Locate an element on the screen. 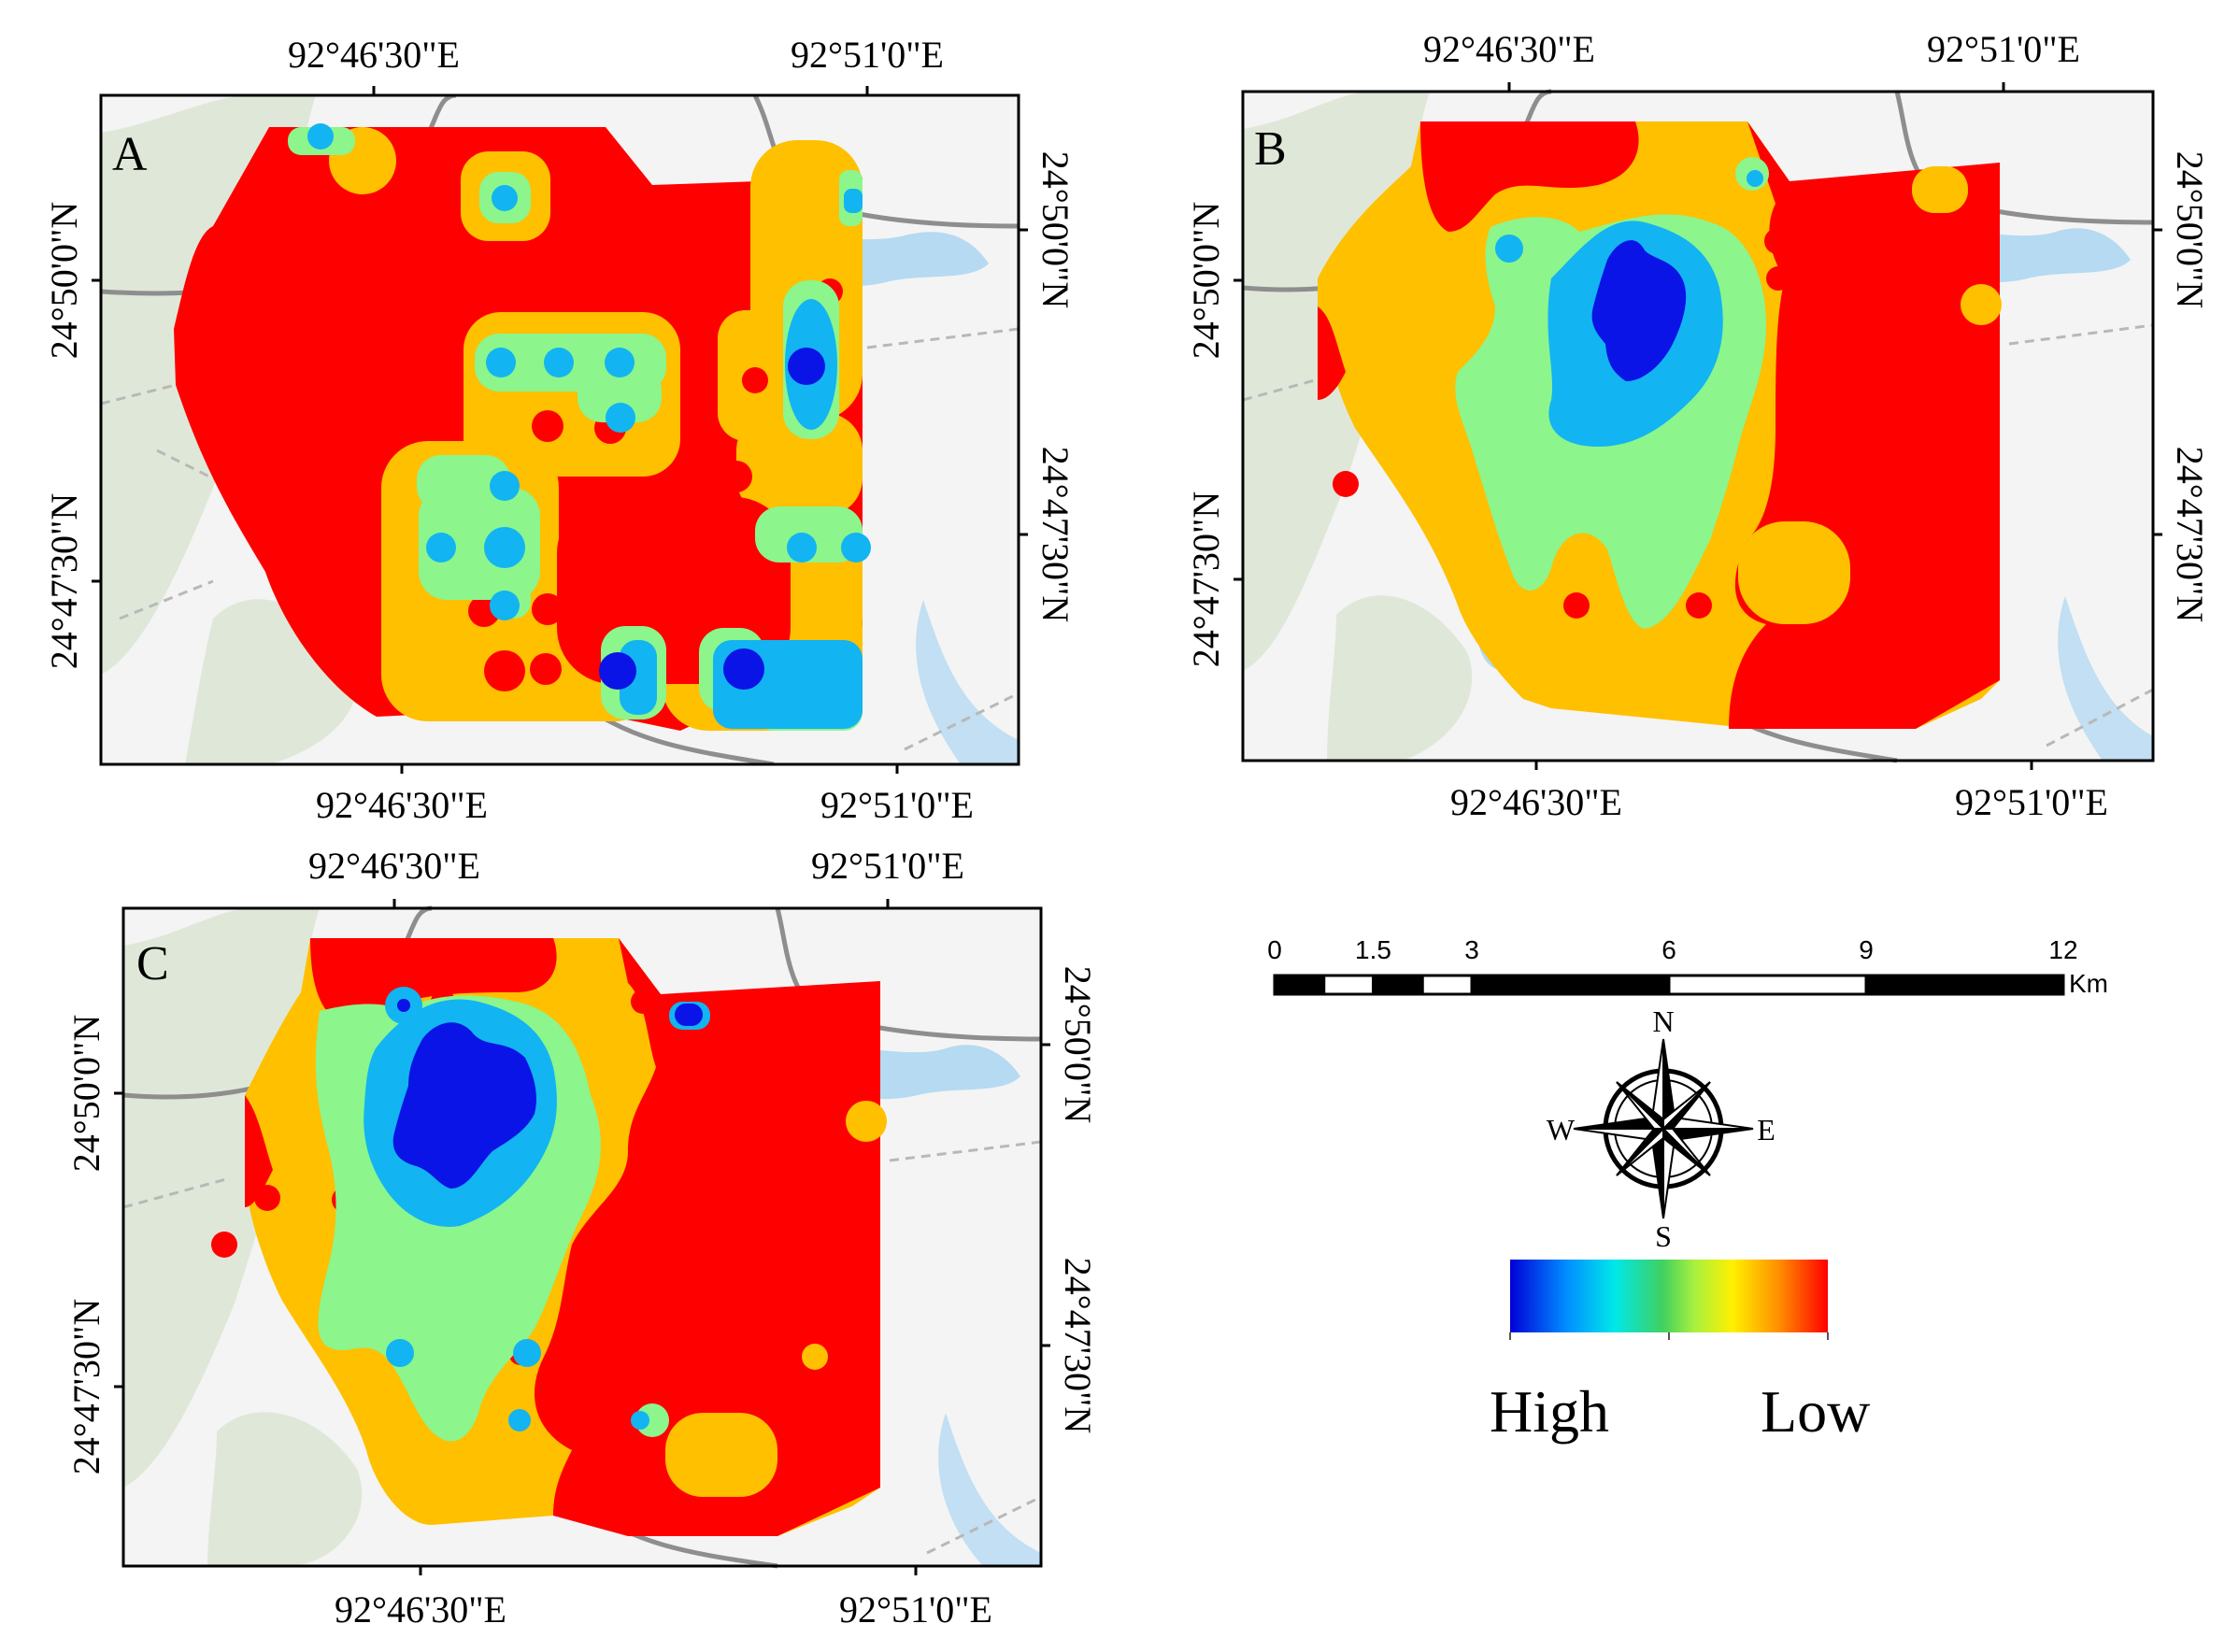 This screenshot has width=2239, height=1652. legend-high-label: High is located at coordinates (1549, 1411).